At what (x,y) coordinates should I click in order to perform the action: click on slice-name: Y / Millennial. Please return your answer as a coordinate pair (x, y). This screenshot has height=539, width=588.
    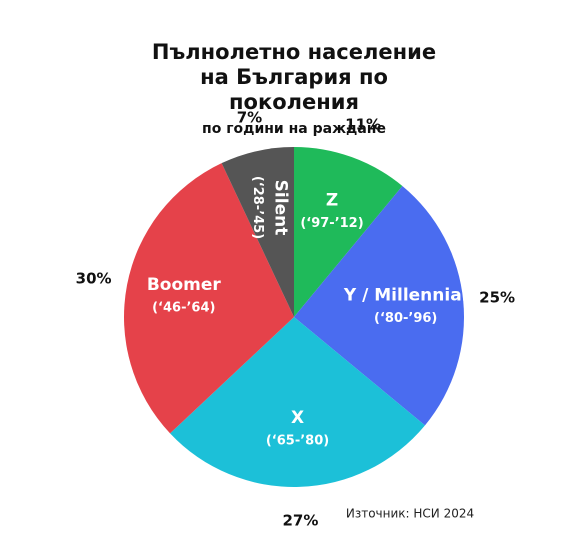
    Looking at the image, I should click on (405, 295).